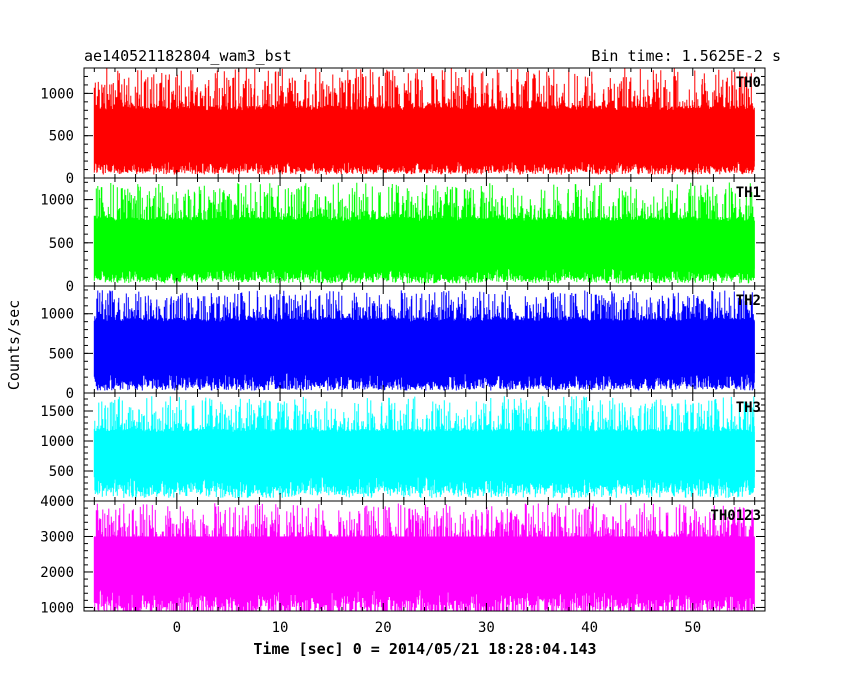 This screenshot has height=680, width=850. Describe the element at coordinates (589, 628) in the screenshot. I see `x-tick-label: 40` at that location.